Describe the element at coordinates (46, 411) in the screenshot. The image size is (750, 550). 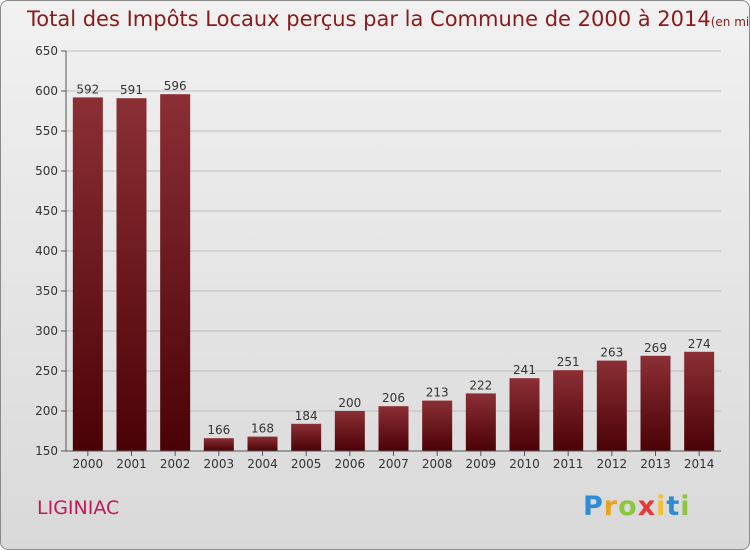
I see `y-tick-label: 200` at that location.